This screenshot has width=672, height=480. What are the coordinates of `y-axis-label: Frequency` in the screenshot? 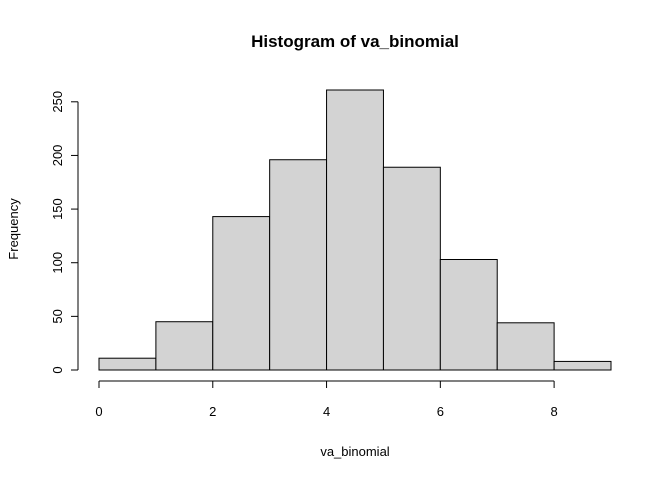 It's located at (13, 229).